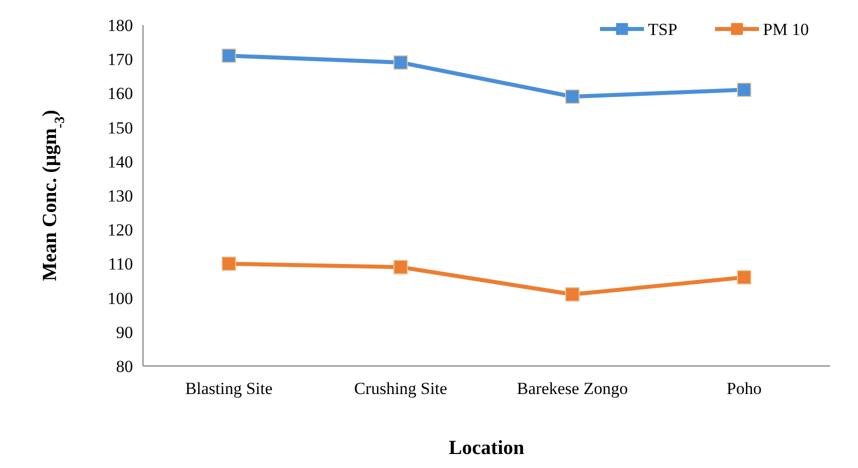  I want to click on x-axis-title: Location, so click(486, 448).